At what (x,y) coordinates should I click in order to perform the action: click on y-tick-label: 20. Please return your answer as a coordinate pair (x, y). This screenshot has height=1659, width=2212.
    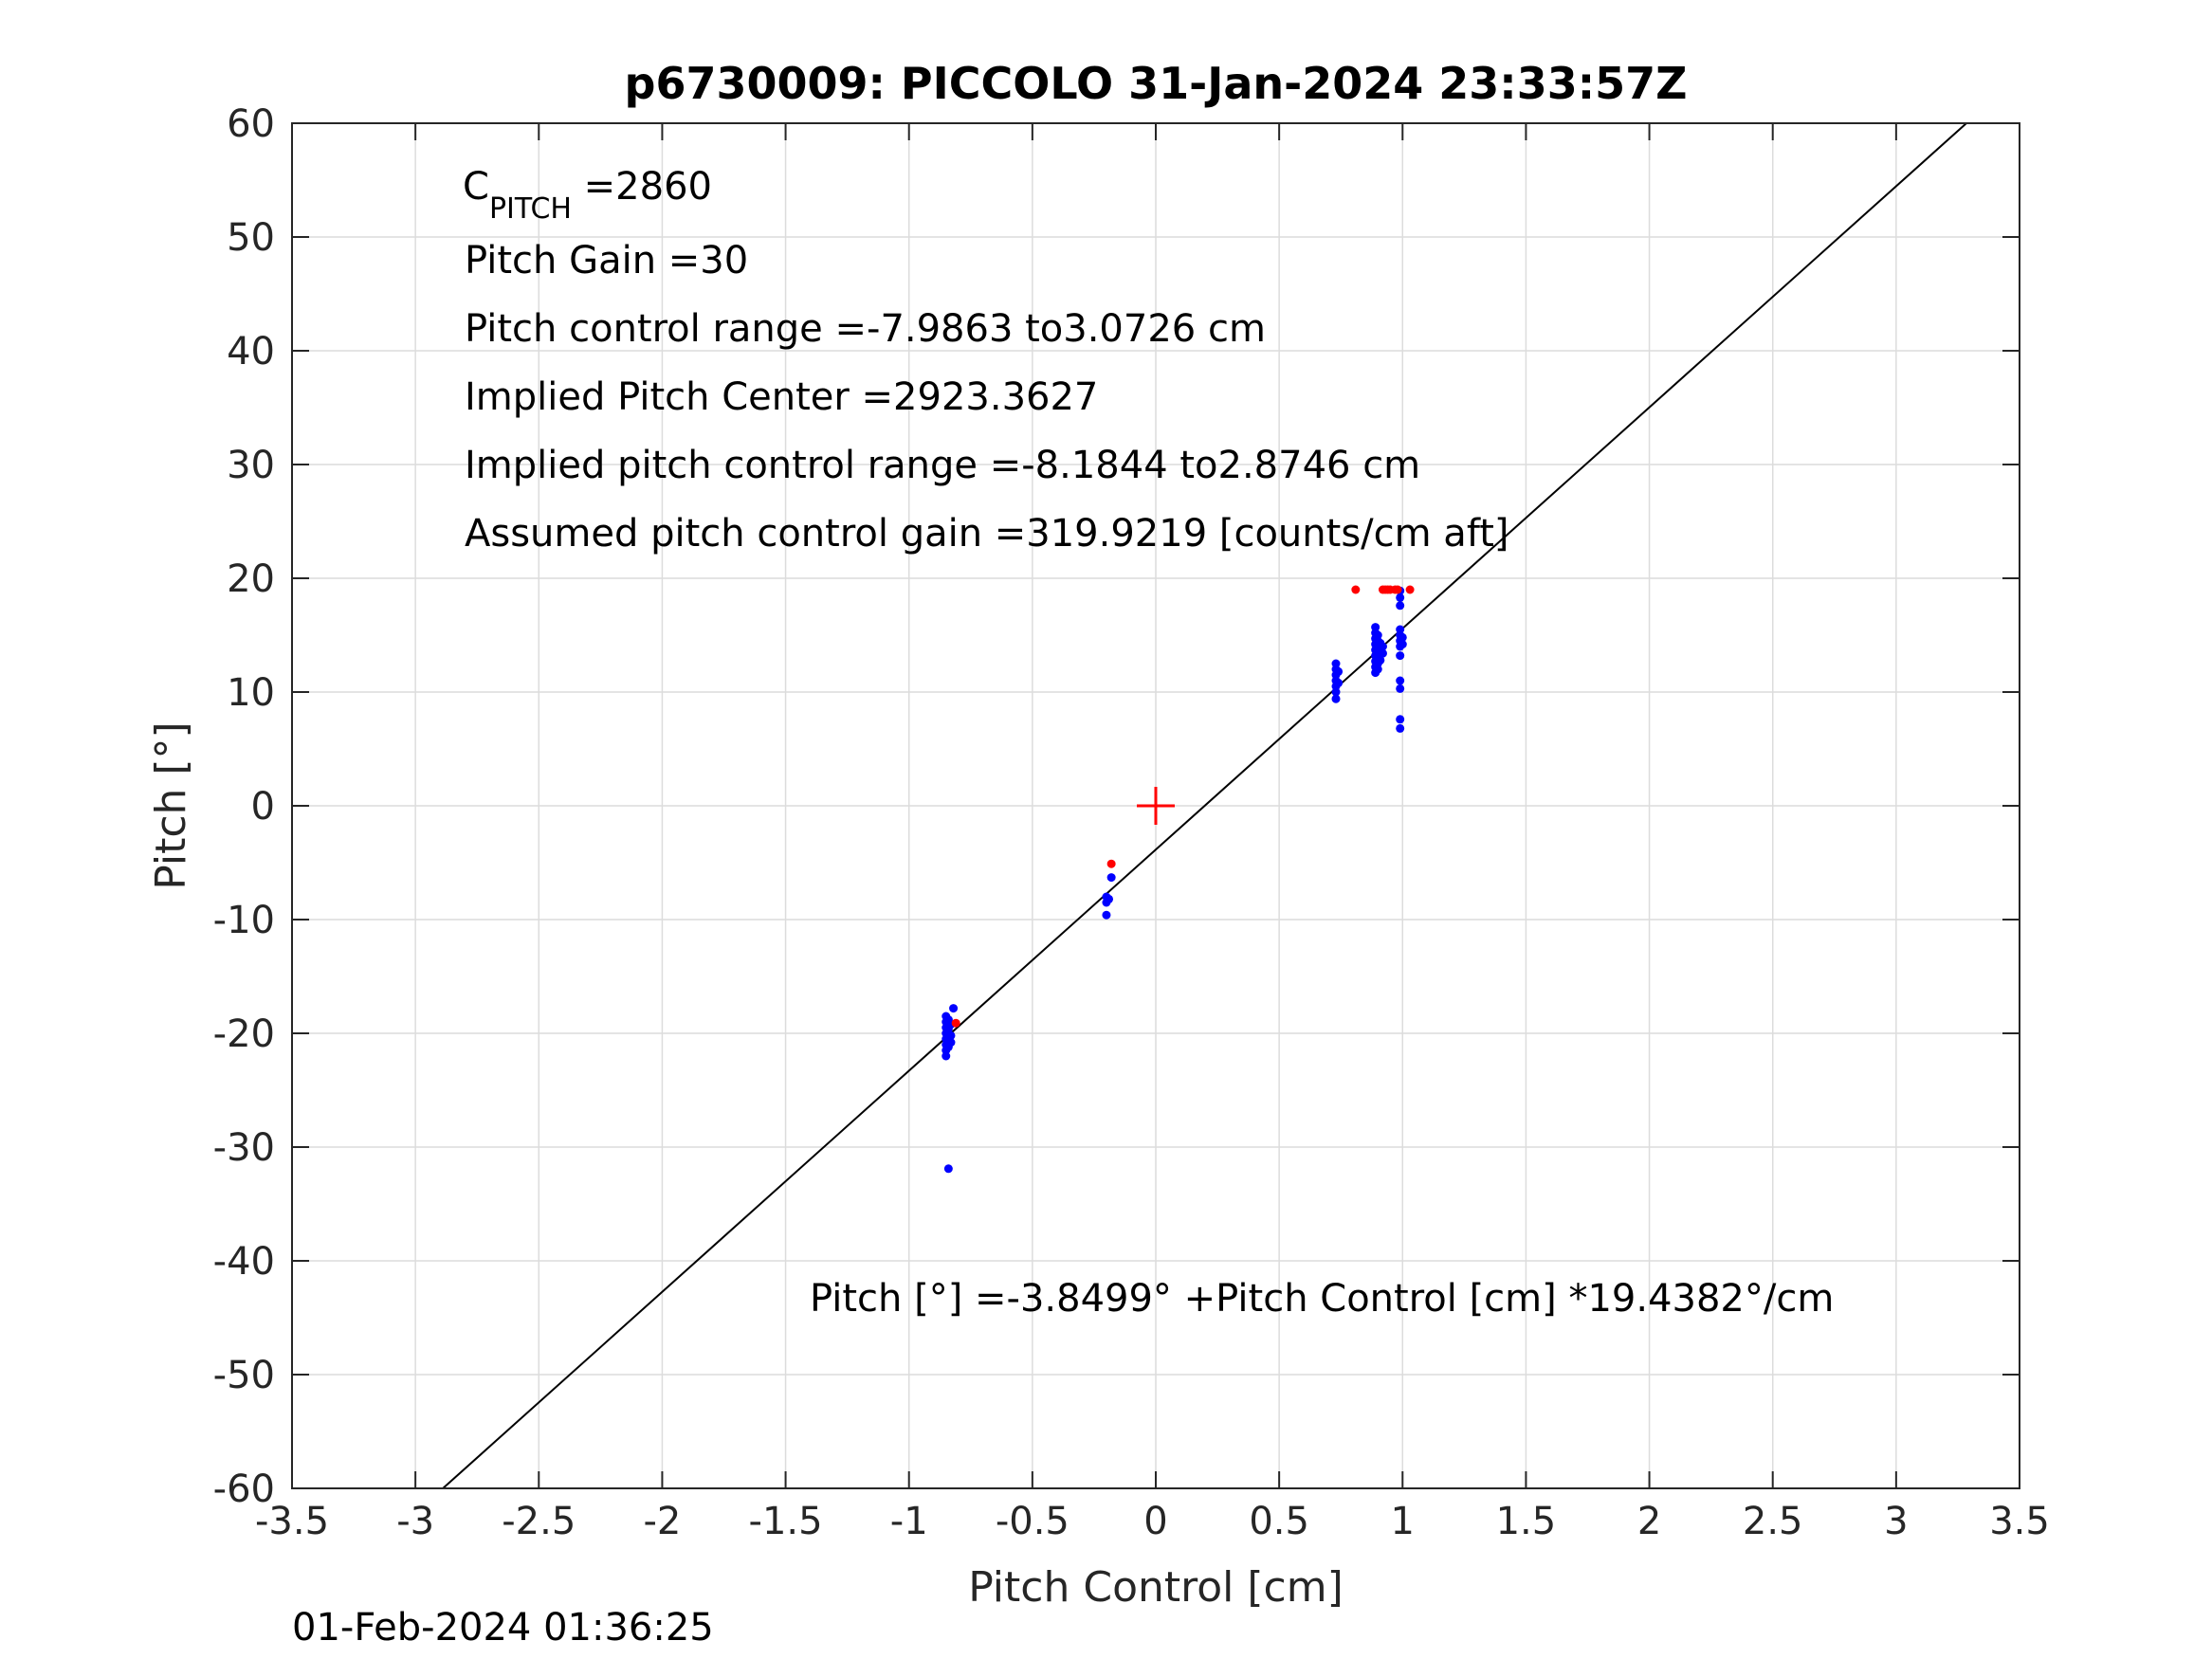
    Looking at the image, I should click on (251, 579).